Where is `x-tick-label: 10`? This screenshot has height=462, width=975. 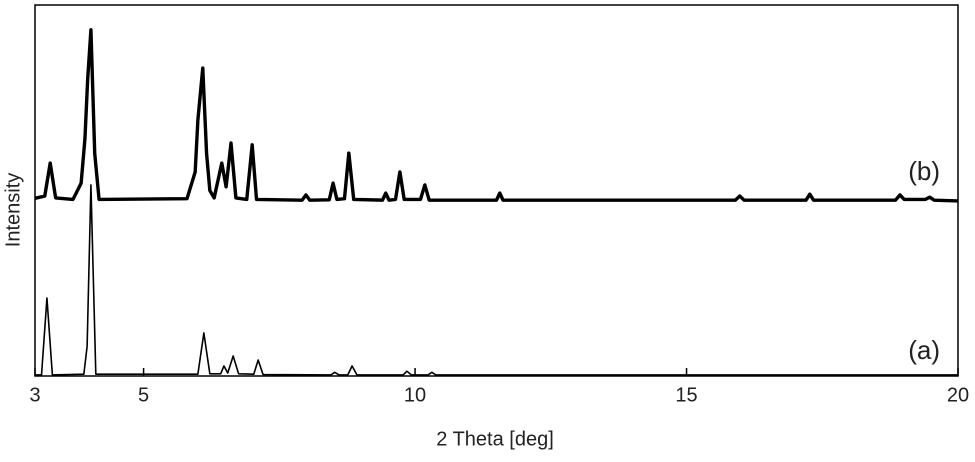
x-tick-label: 10 is located at coordinates (415, 395).